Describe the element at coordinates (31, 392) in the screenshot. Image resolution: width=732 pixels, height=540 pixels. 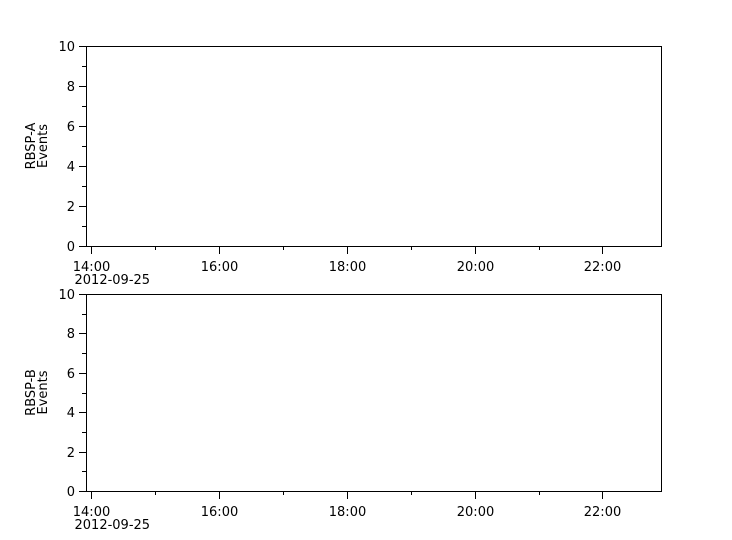
I see `y-axis-title-line: RBSP-B` at that location.